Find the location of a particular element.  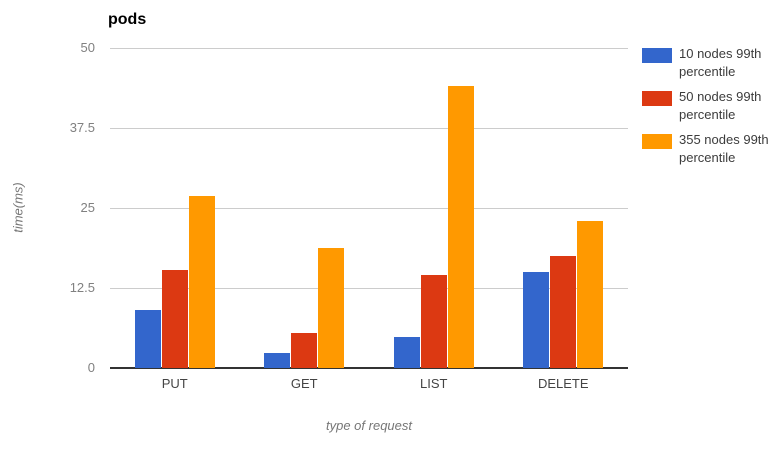

y-tick-label: 0 is located at coordinates (91, 367).